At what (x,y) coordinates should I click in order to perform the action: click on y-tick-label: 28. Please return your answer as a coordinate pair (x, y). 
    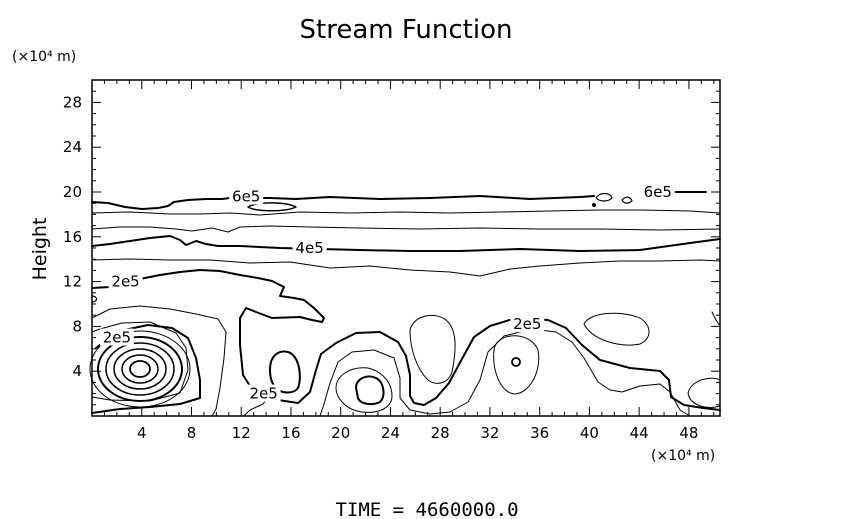
    Looking at the image, I should click on (72, 102).